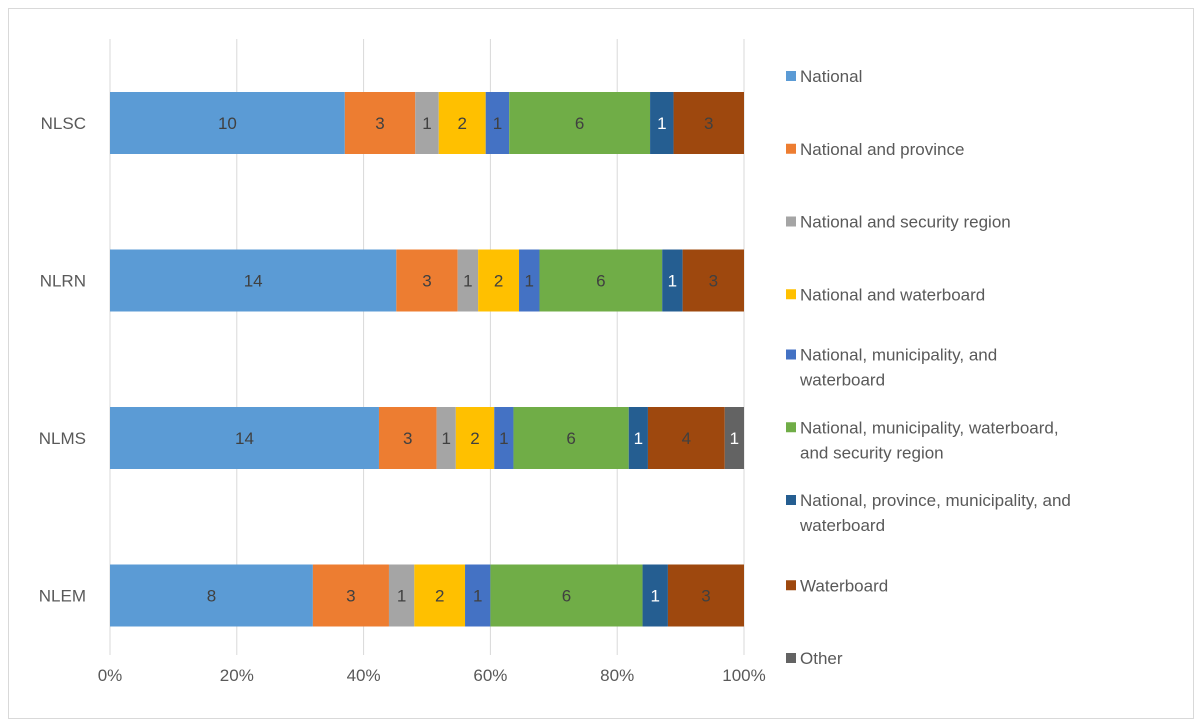 The height and width of the screenshot is (727, 1203). What do you see at coordinates (898, 368) in the screenshot?
I see `legend-label: National, municipality, and waterboard` at bounding box center [898, 368].